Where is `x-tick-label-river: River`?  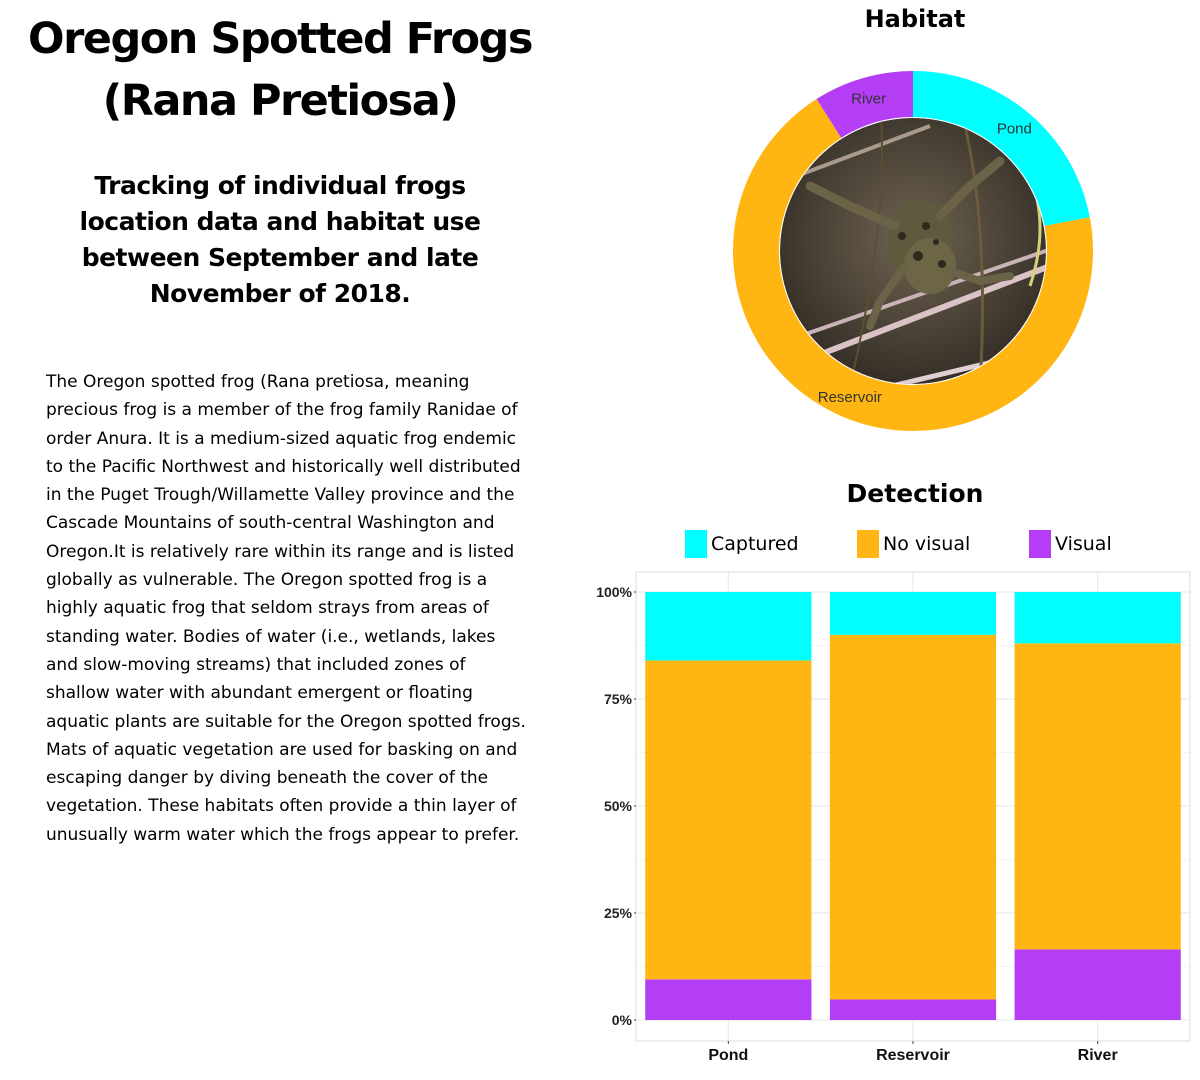
x-tick-label-river: River is located at coordinates (1098, 1055).